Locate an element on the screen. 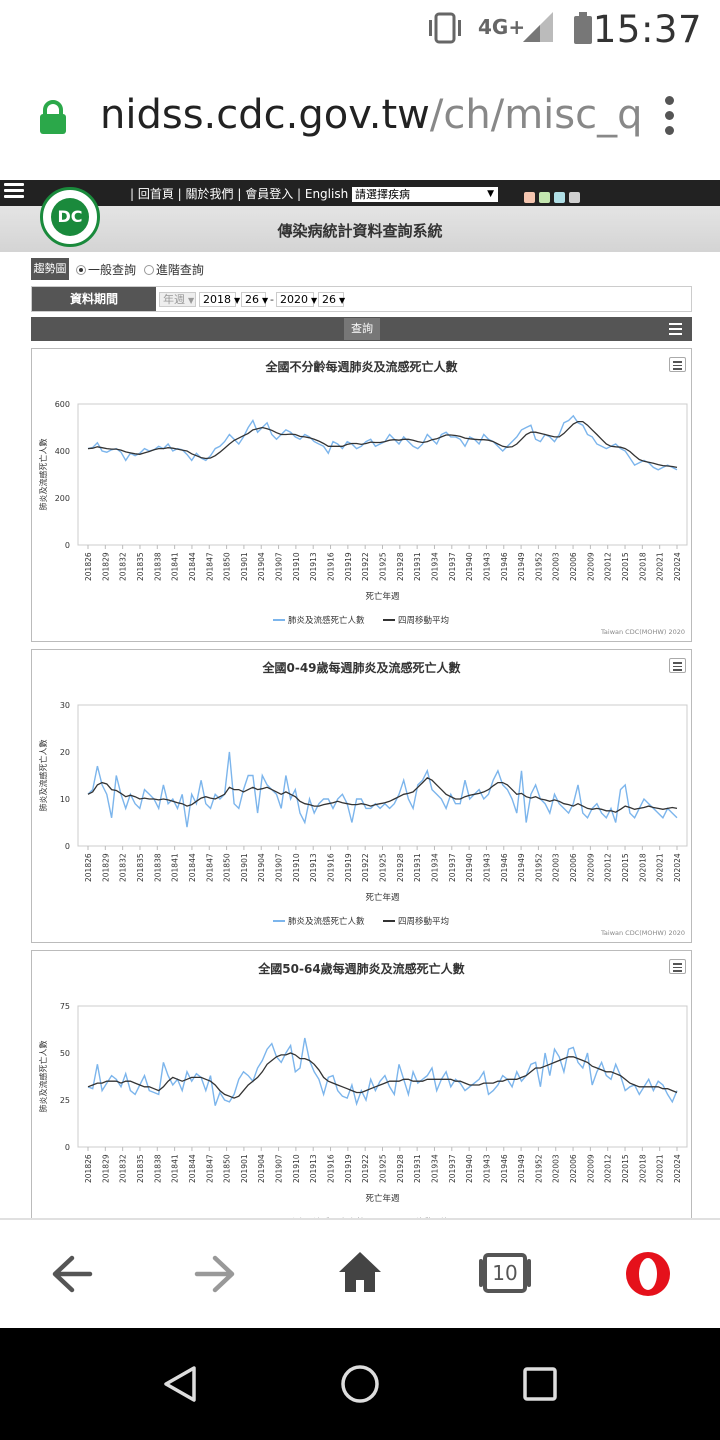  url-text: nidss.cdc.gov.tw/ch/misc_q is located at coordinates (371, 115).